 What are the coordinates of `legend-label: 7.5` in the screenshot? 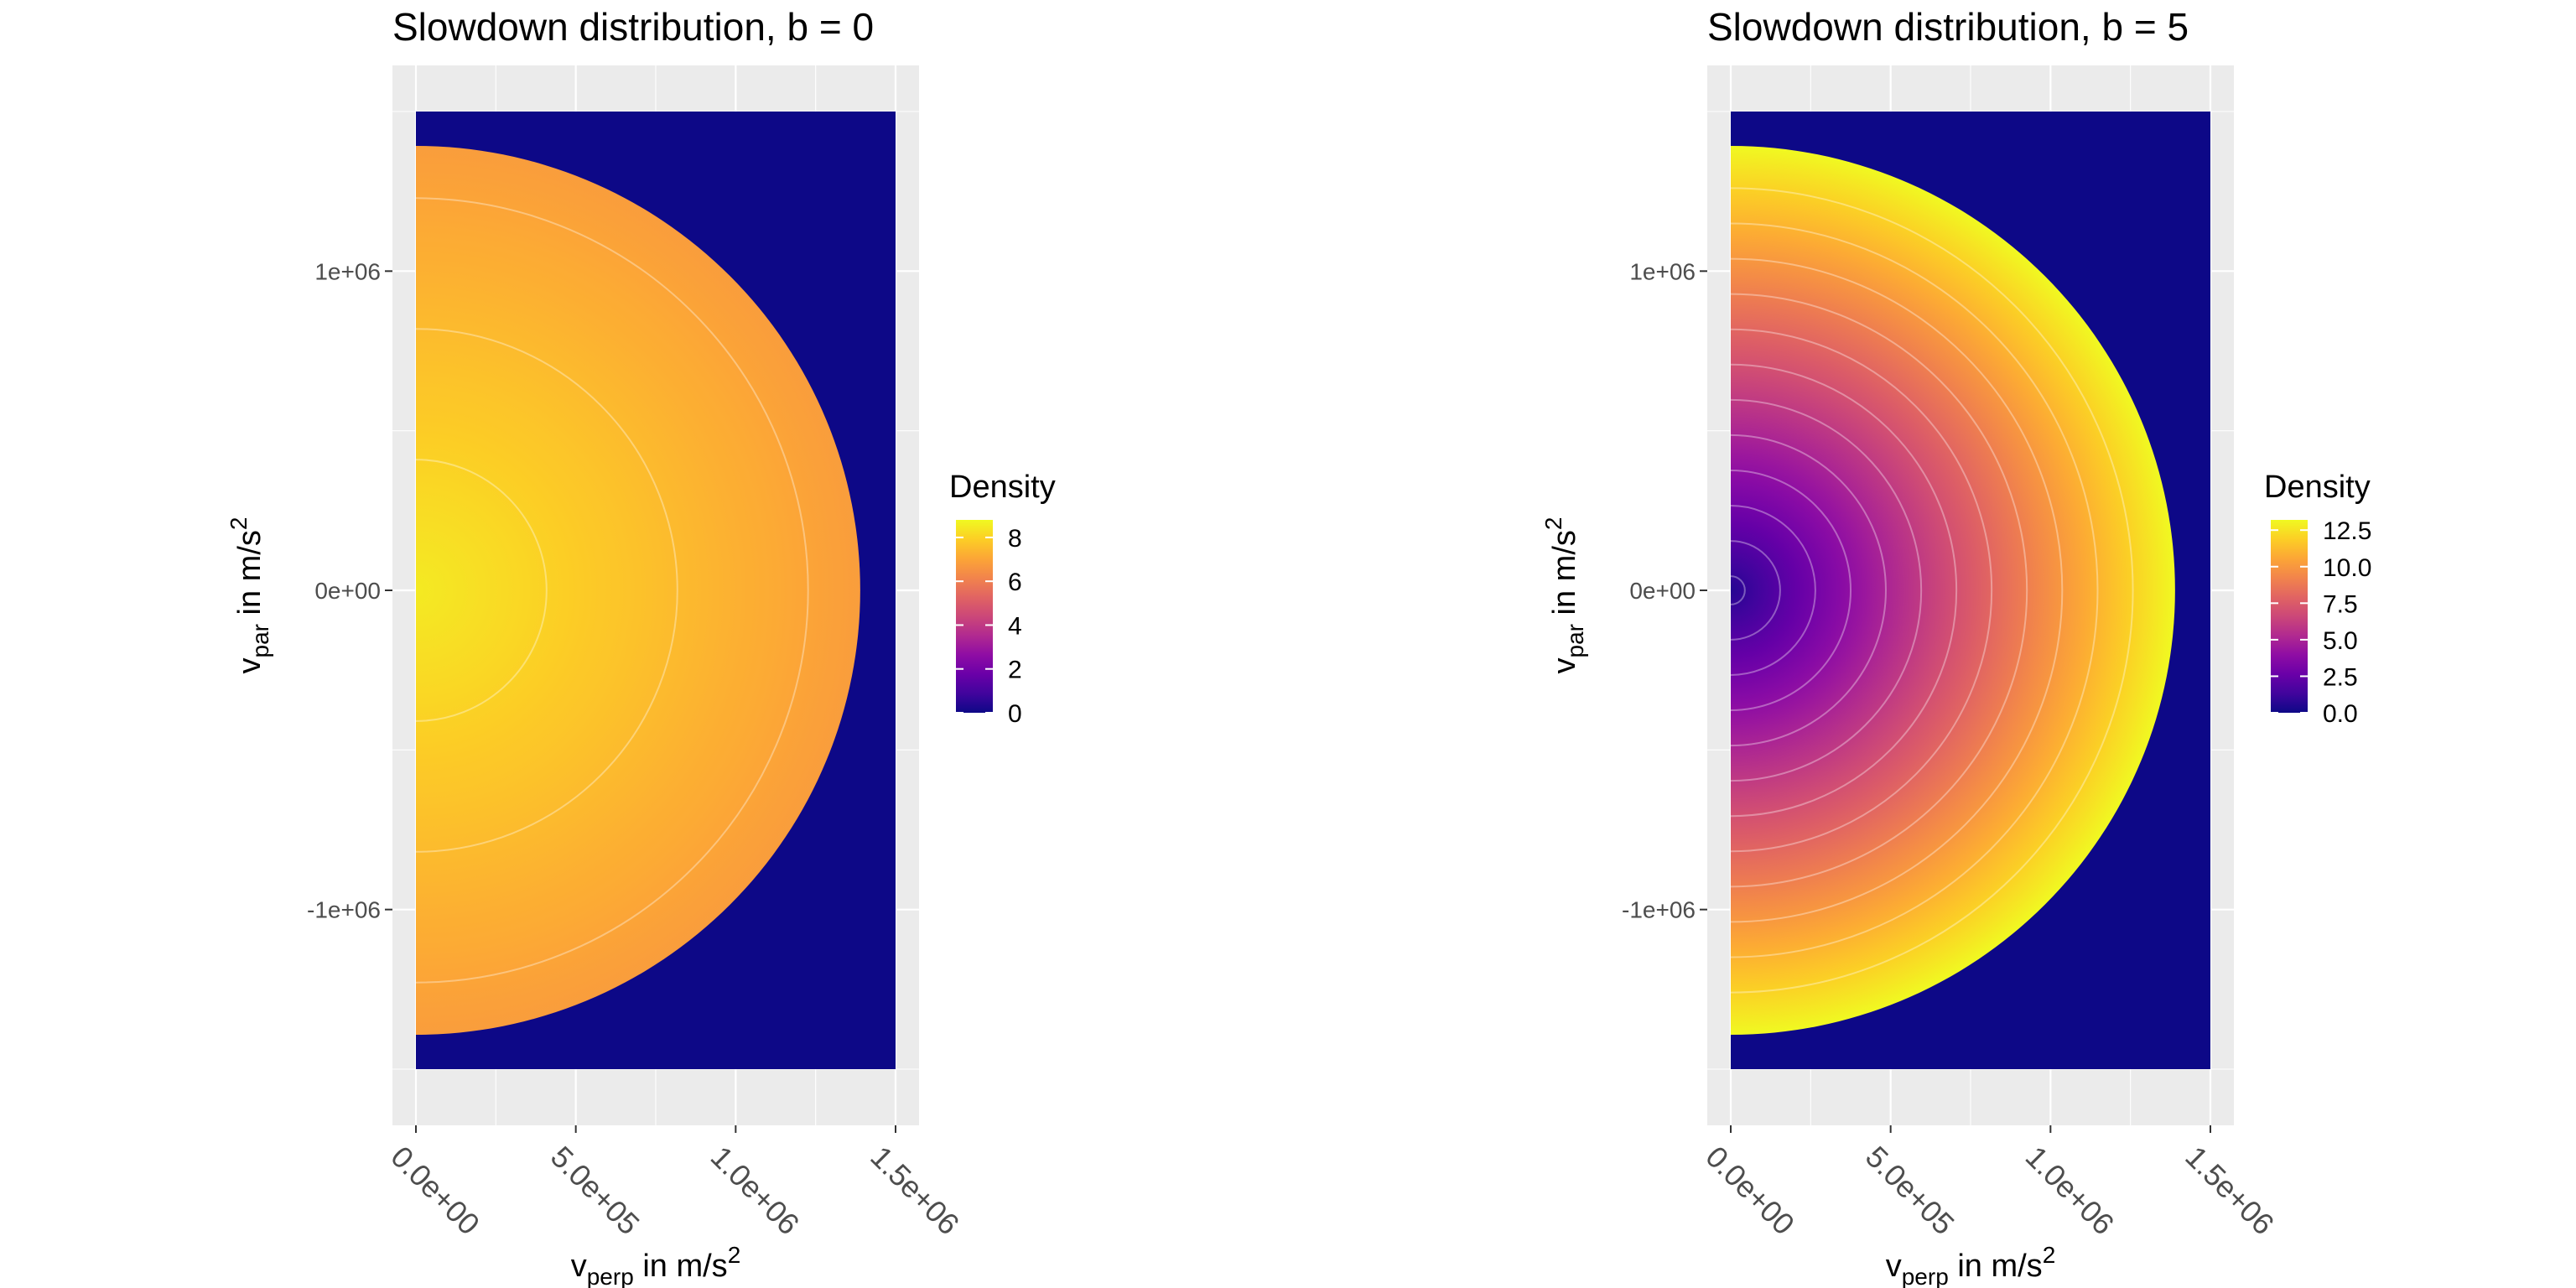 It's located at (2340, 604).